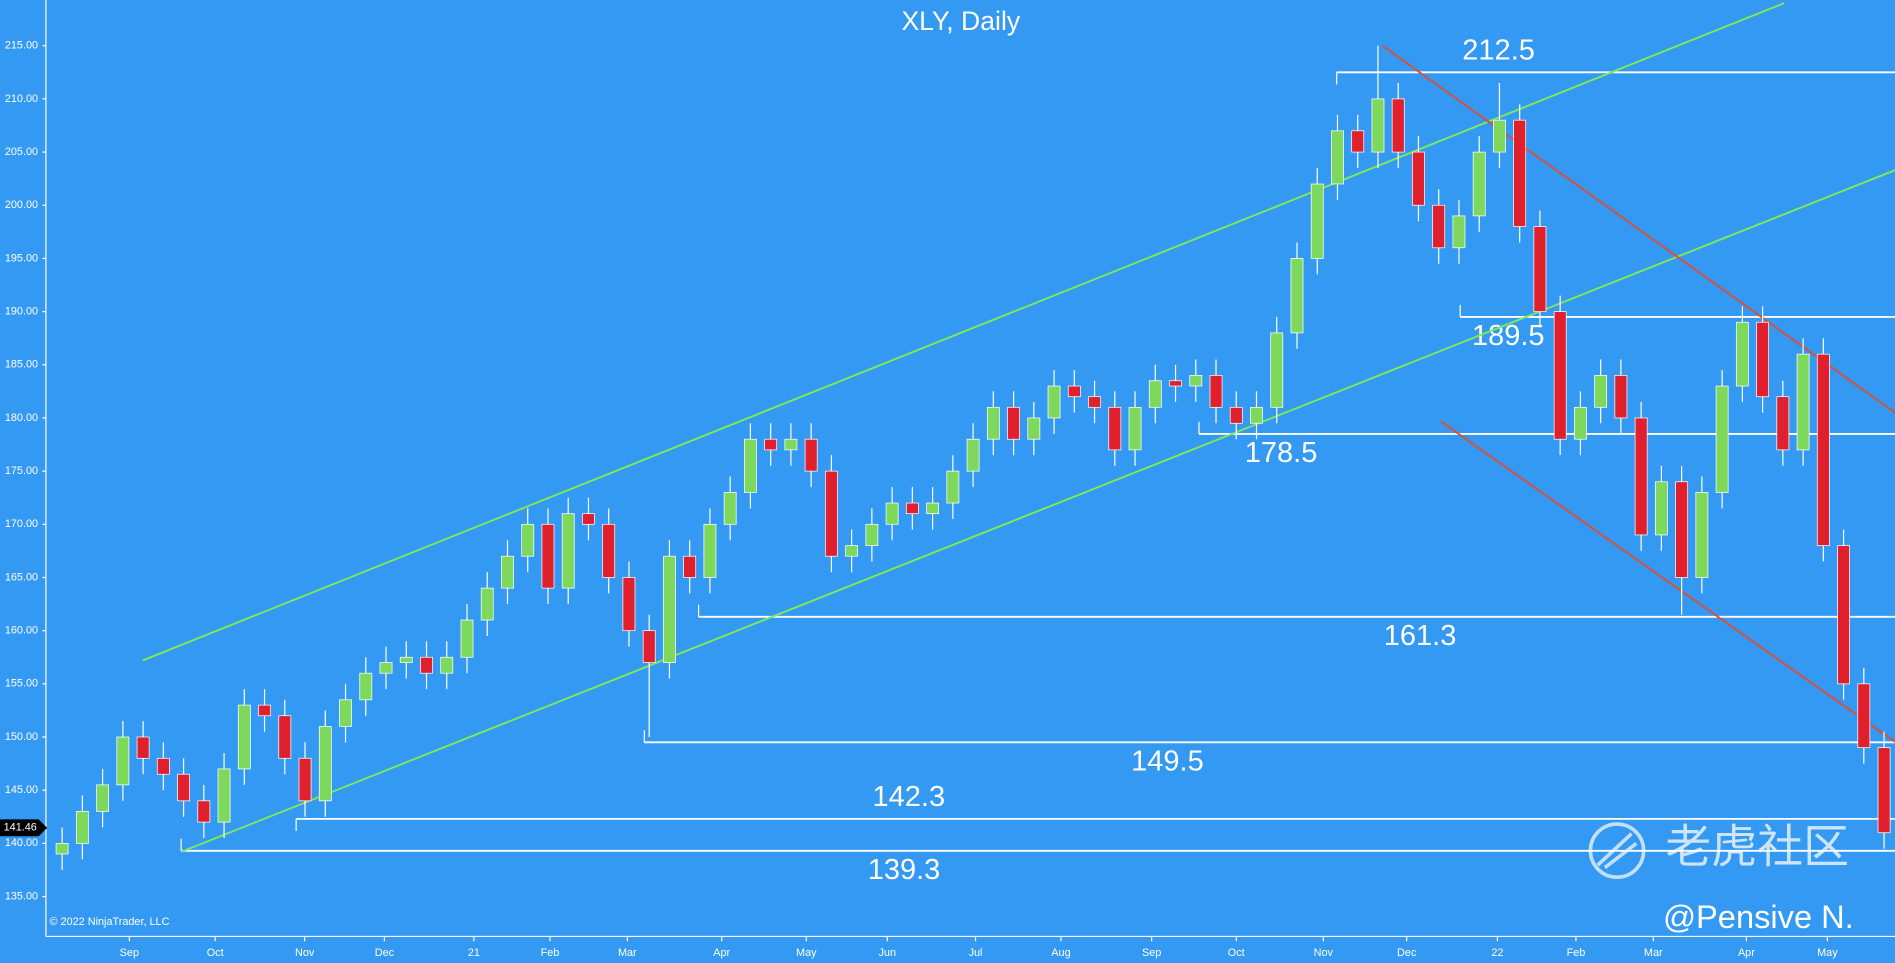 This screenshot has width=1895, height=963. I want to click on level-label: 139.3, so click(904, 870).